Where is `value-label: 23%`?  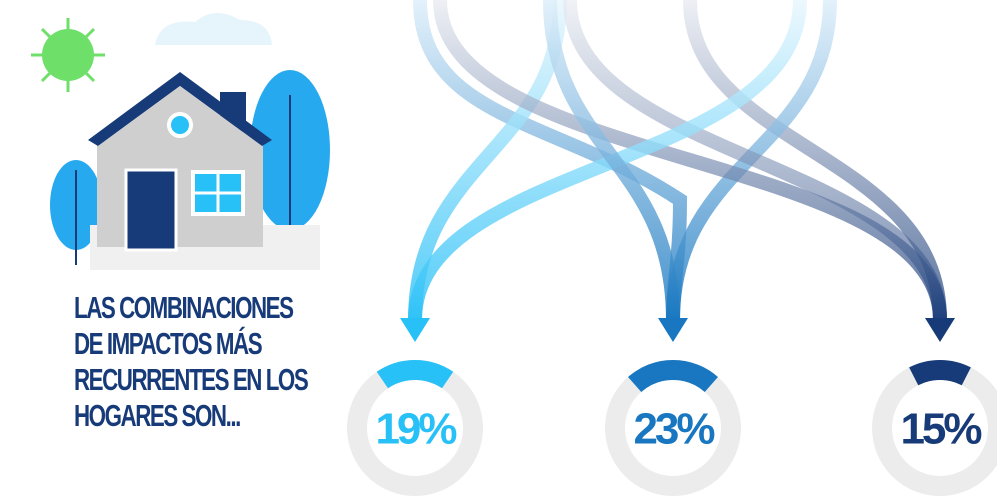 value-label: 23% is located at coordinates (673, 429).